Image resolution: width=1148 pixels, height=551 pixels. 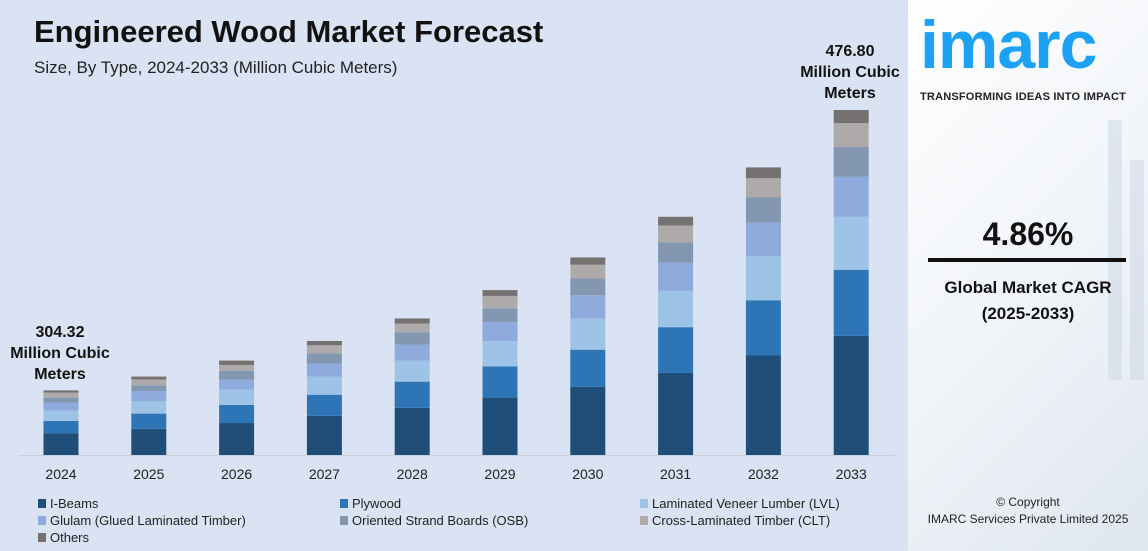 What do you see at coordinates (675, 474) in the screenshot?
I see `x-tick-label: 2031` at bounding box center [675, 474].